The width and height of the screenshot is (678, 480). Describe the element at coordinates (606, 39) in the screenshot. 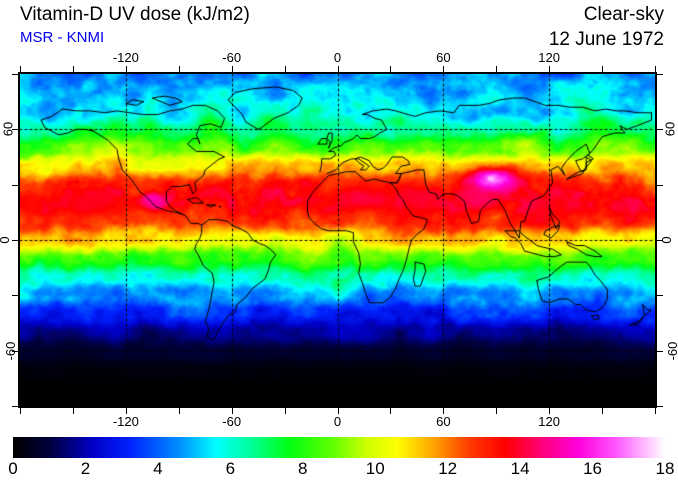

I see `observation-date-label: 12 June 1972` at that location.